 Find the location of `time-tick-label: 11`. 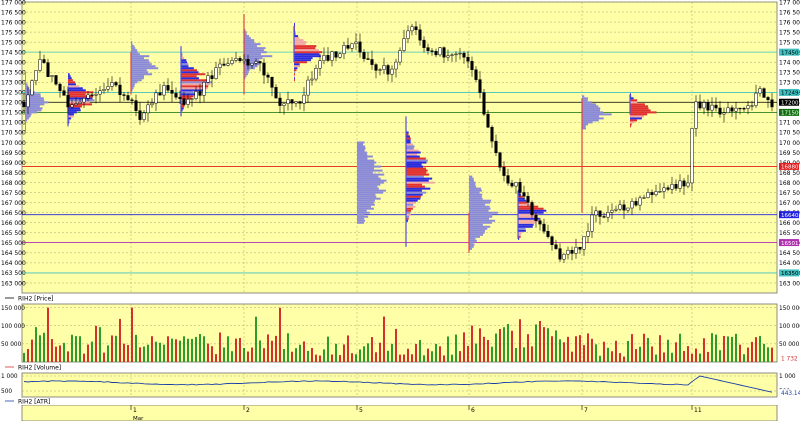

time-tick-label: 11 is located at coordinates (698, 410).